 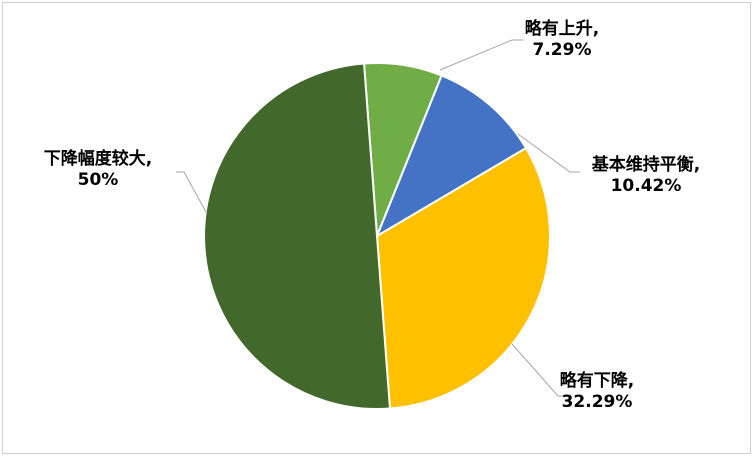 I want to click on data-label-4: 下降幅度较大, 50%, so click(x=98, y=169).